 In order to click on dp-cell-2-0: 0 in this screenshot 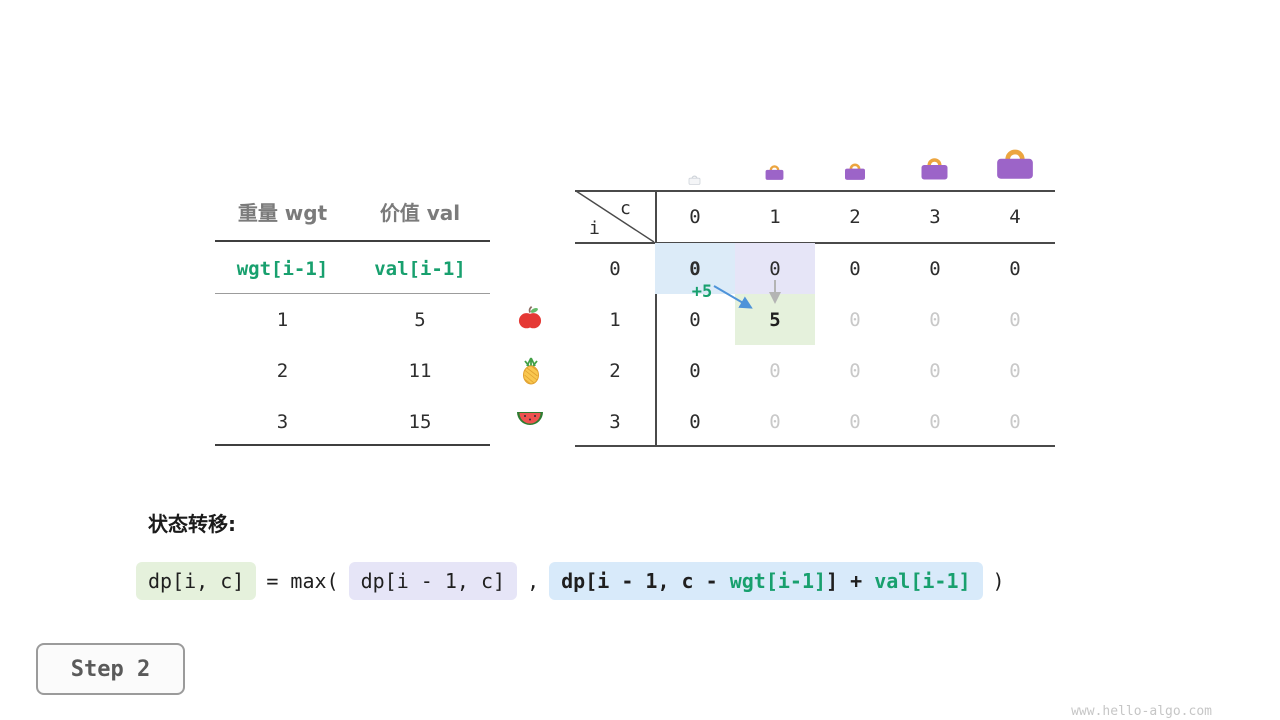, I will do `click(695, 370)`.